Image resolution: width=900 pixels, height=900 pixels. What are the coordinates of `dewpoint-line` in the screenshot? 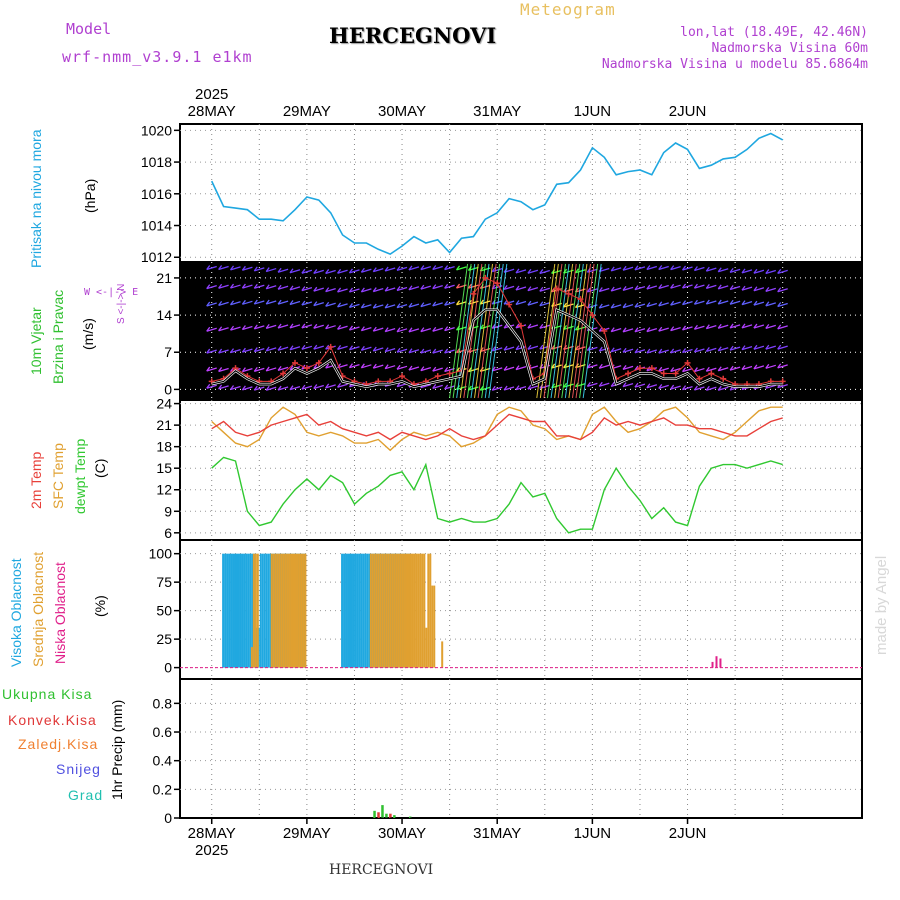 It's located at (497, 495).